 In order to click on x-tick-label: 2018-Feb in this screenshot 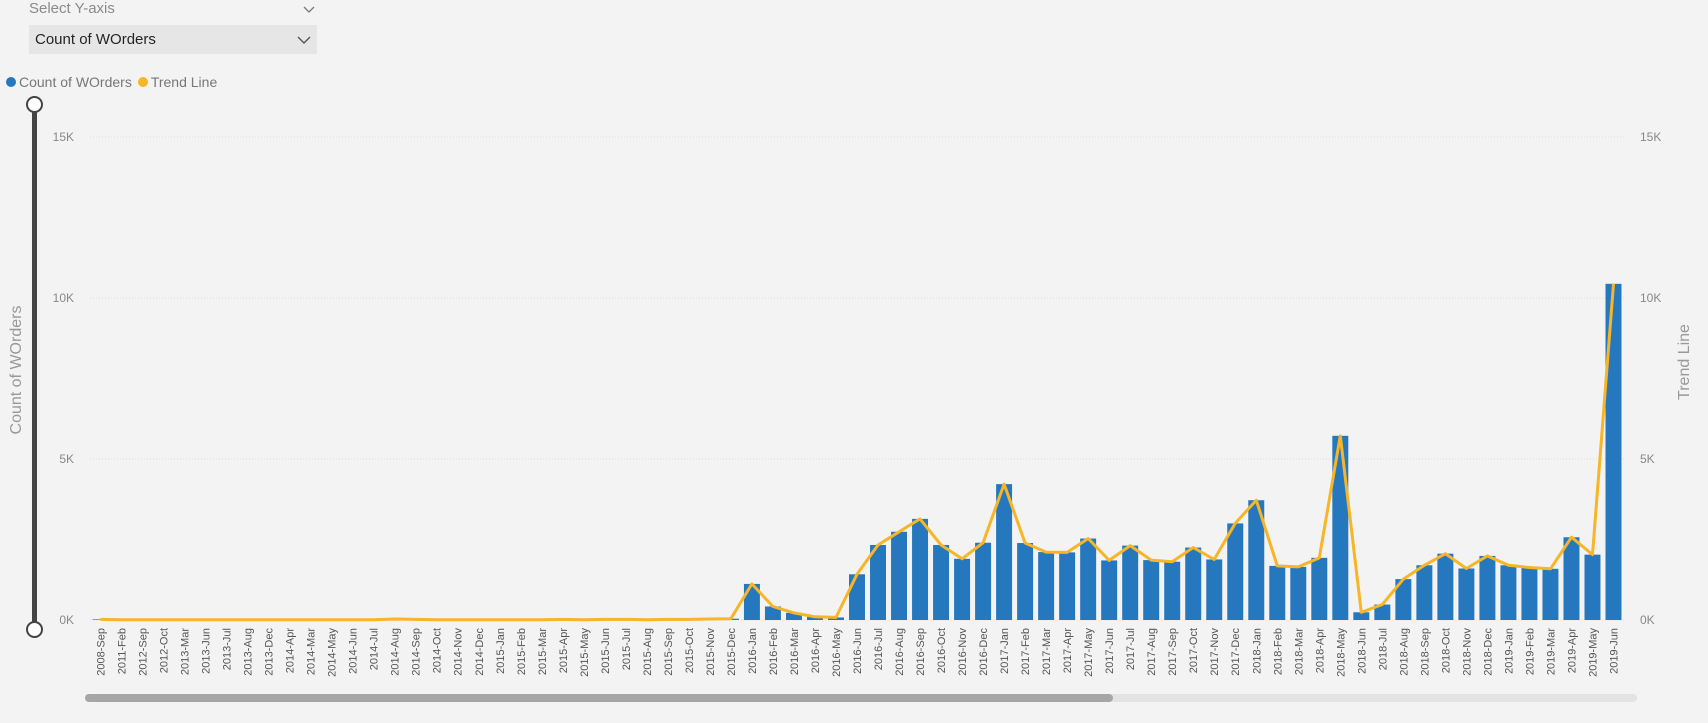, I will do `click(1278, 651)`.